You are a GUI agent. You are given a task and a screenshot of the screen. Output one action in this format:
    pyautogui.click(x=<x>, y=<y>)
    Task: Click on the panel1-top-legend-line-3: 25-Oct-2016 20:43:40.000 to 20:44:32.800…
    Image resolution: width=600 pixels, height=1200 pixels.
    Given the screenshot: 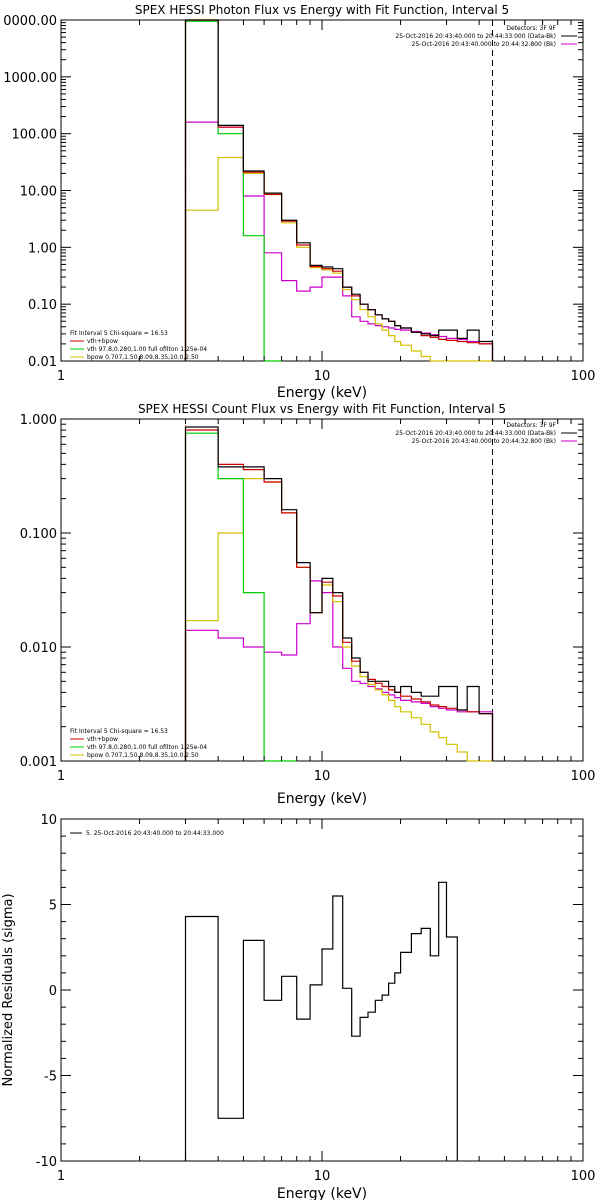 What is the action you would take?
    pyautogui.click(x=484, y=44)
    